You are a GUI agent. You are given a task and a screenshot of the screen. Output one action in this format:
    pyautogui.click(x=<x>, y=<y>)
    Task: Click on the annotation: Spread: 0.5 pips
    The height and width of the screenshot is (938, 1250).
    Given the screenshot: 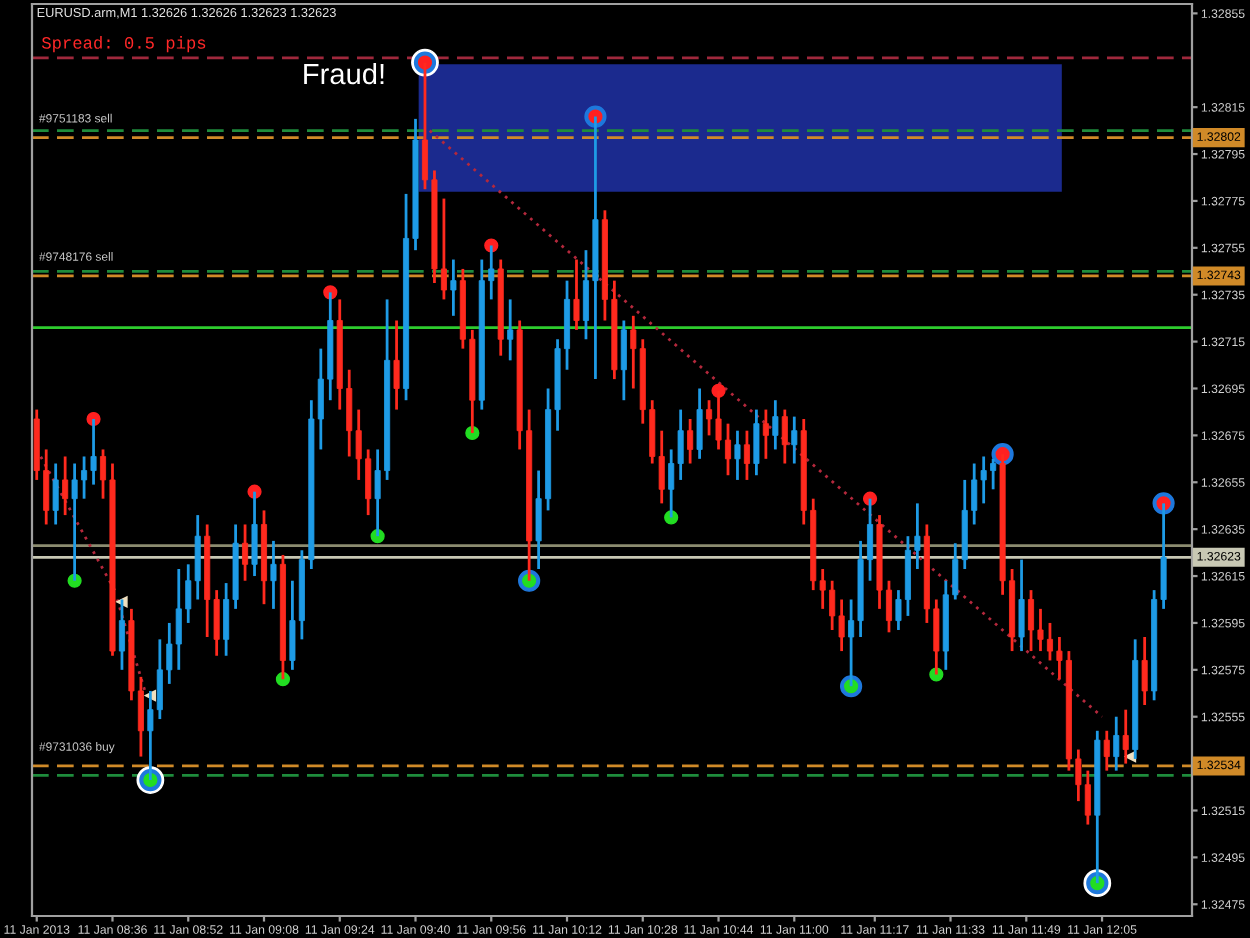 What is the action you would take?
    pyautogui.click(x=123, y=44)
    